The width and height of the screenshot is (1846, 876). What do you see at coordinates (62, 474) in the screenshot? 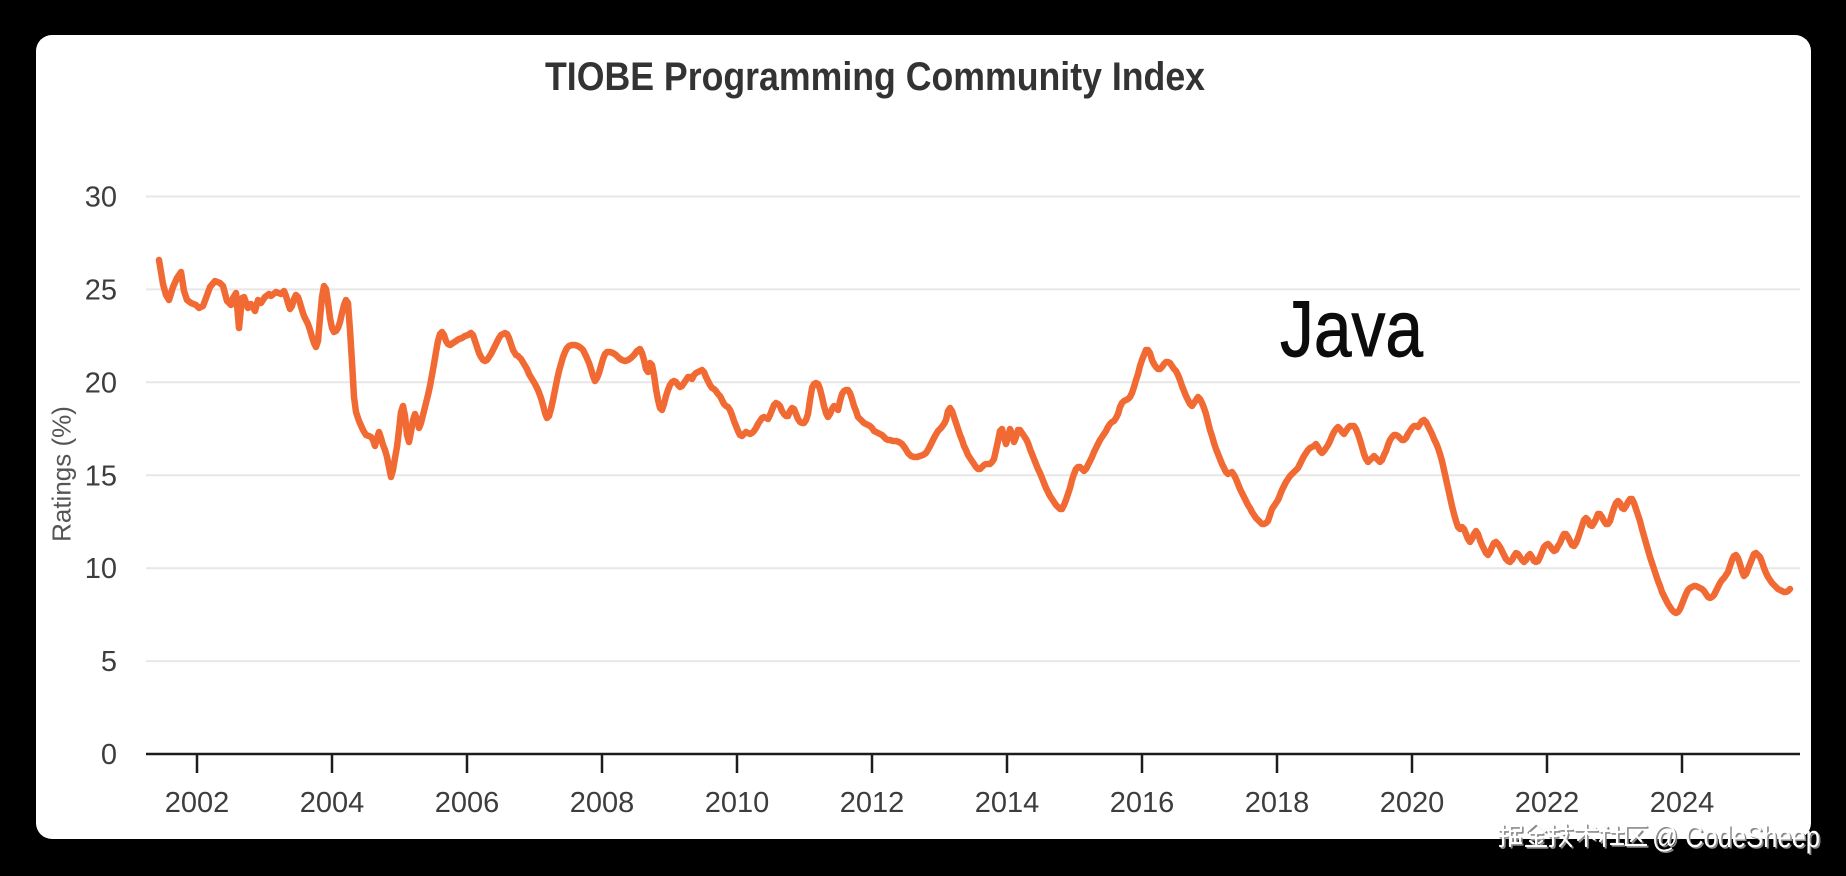
I see `svg-text: Ratings (%)` at bounding box center [62, 474].